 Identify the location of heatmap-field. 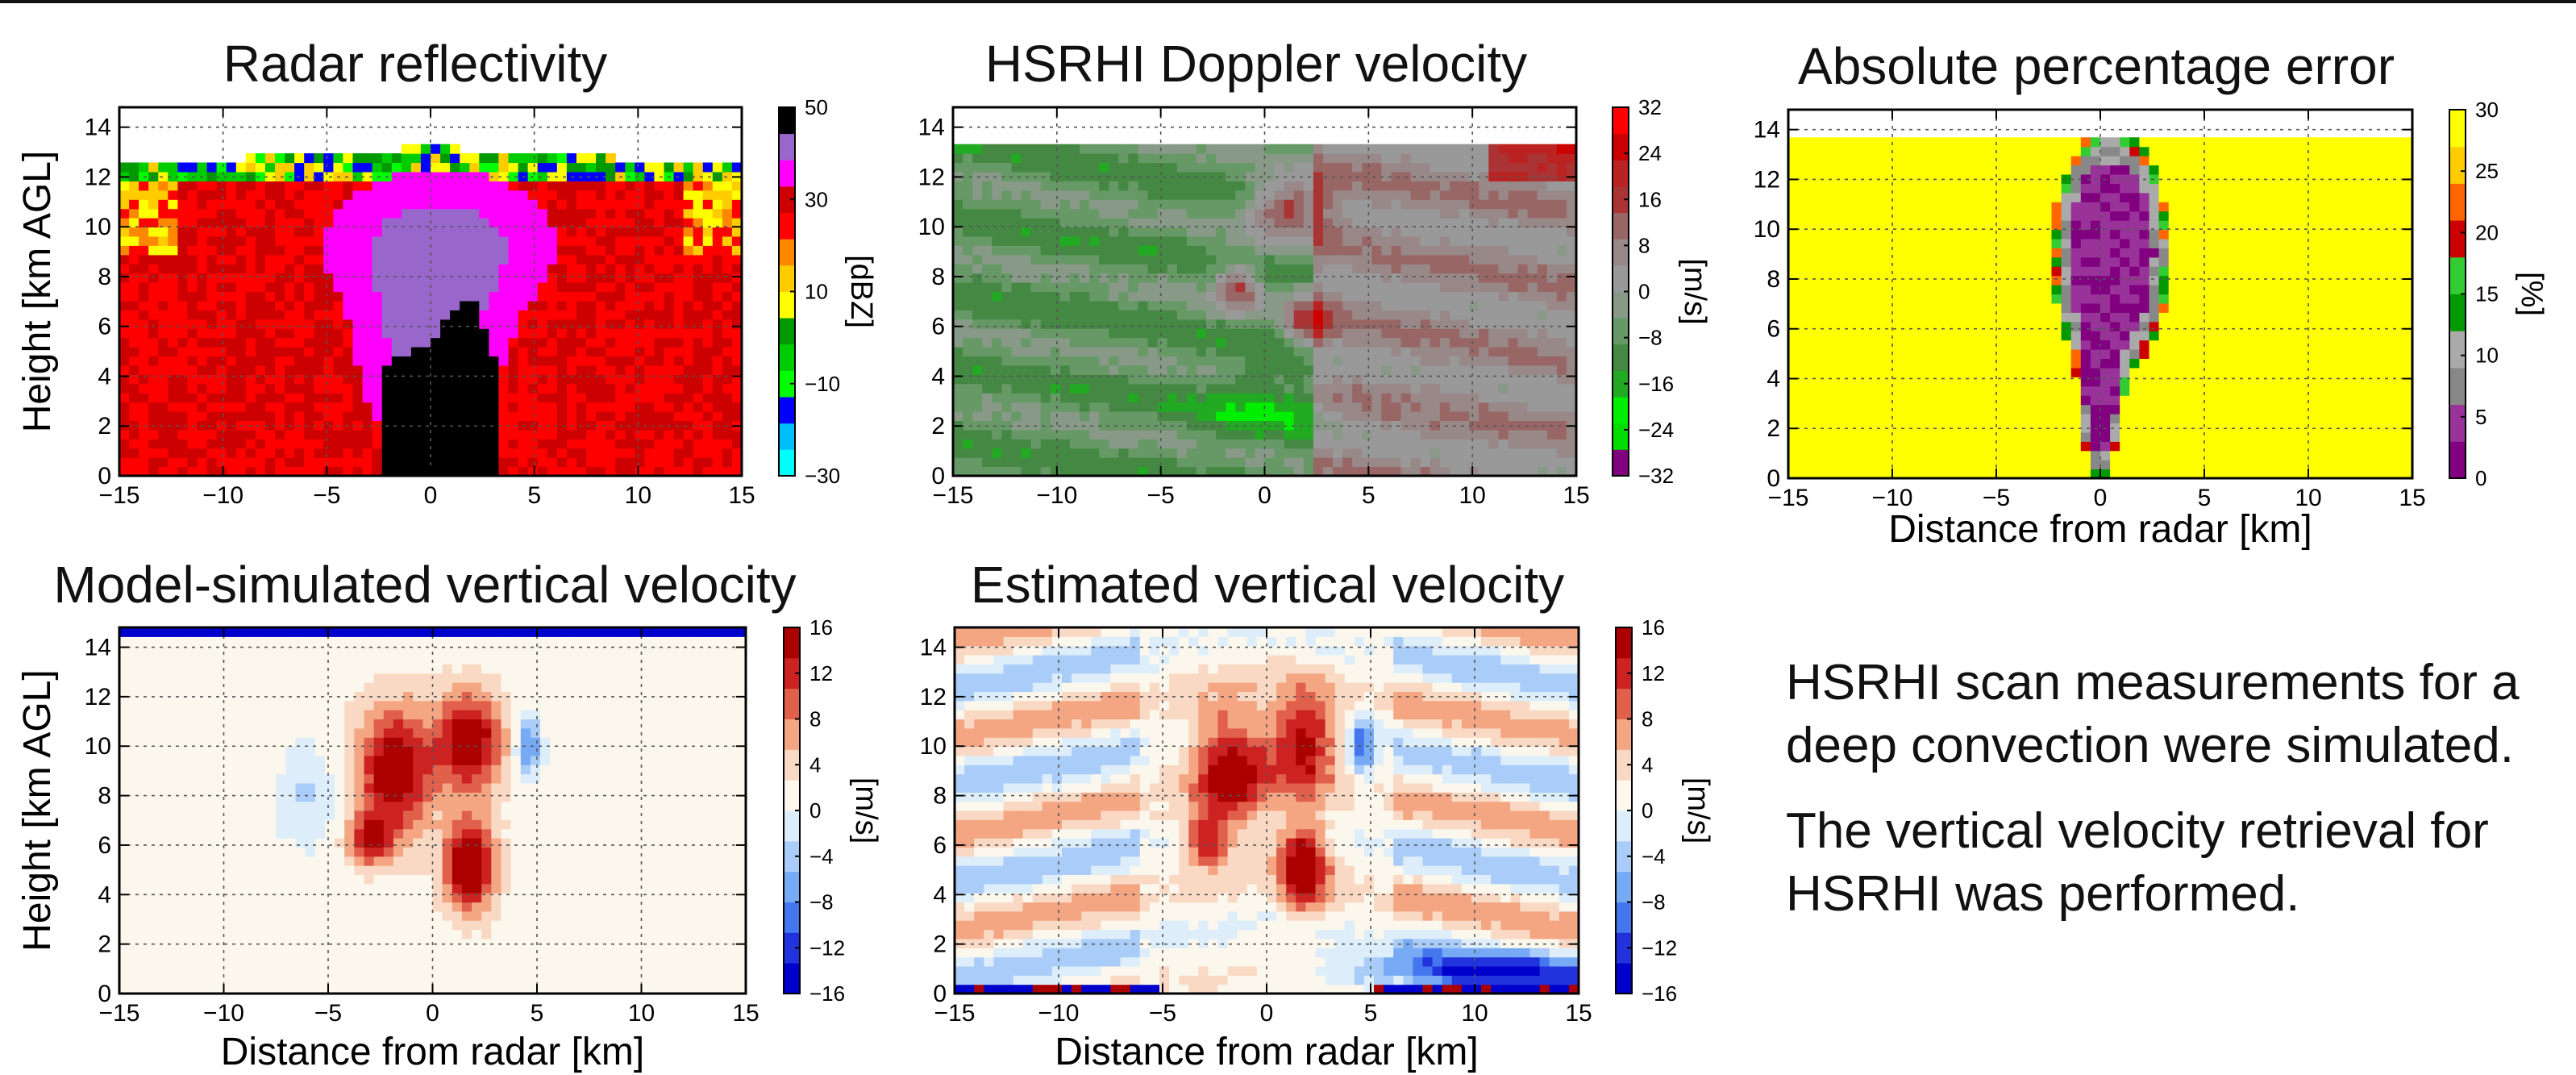
(431, 310).